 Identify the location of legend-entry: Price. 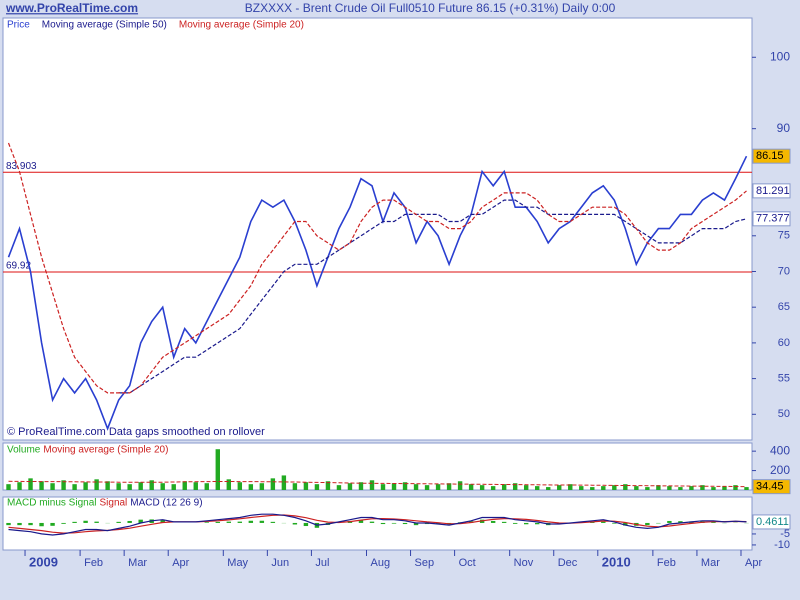
(18, 25).